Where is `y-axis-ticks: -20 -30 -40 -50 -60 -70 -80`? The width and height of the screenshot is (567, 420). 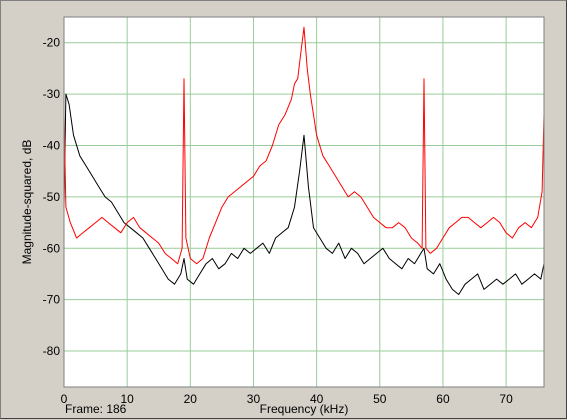
y-axis-ticks: -20 -30 -40 -50 -60 -70 -80 is located at coordinates (52, 197).